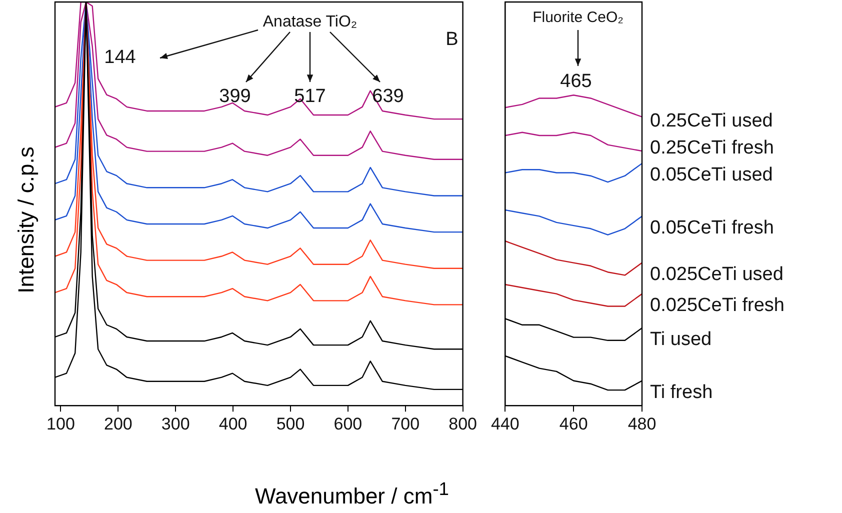 This screenshot has height=513, width=842. Describe the element at coordinates (233, 424) in the screenshot. I see `x-tick-label: 400` at that location.